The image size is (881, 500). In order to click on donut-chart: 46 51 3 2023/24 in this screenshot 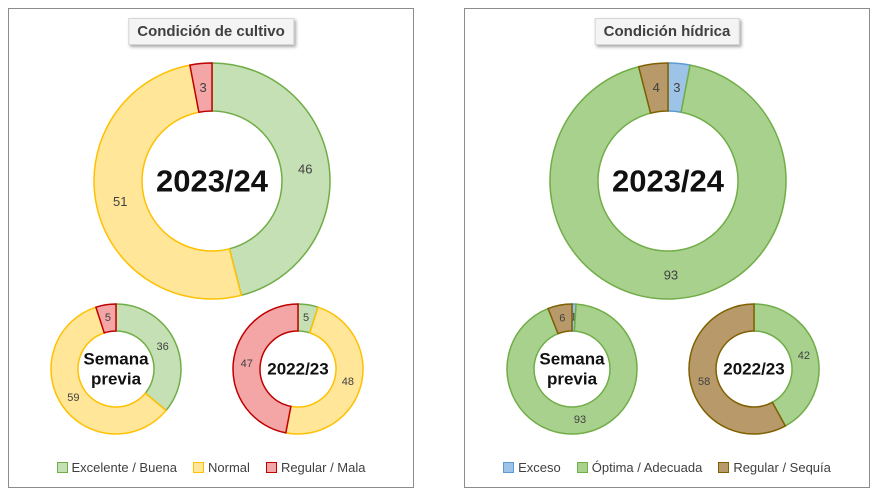, I will do `click(212, 181)`.